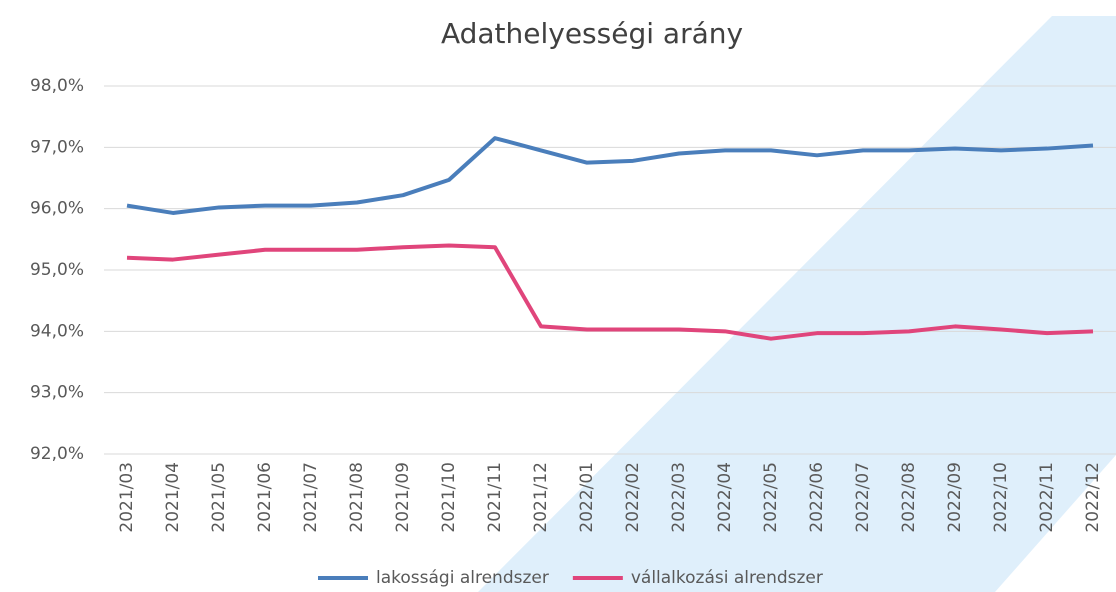 The image size is (1116, 592). I want to click on x-tick-label: 2022/02, so click(633, 497).